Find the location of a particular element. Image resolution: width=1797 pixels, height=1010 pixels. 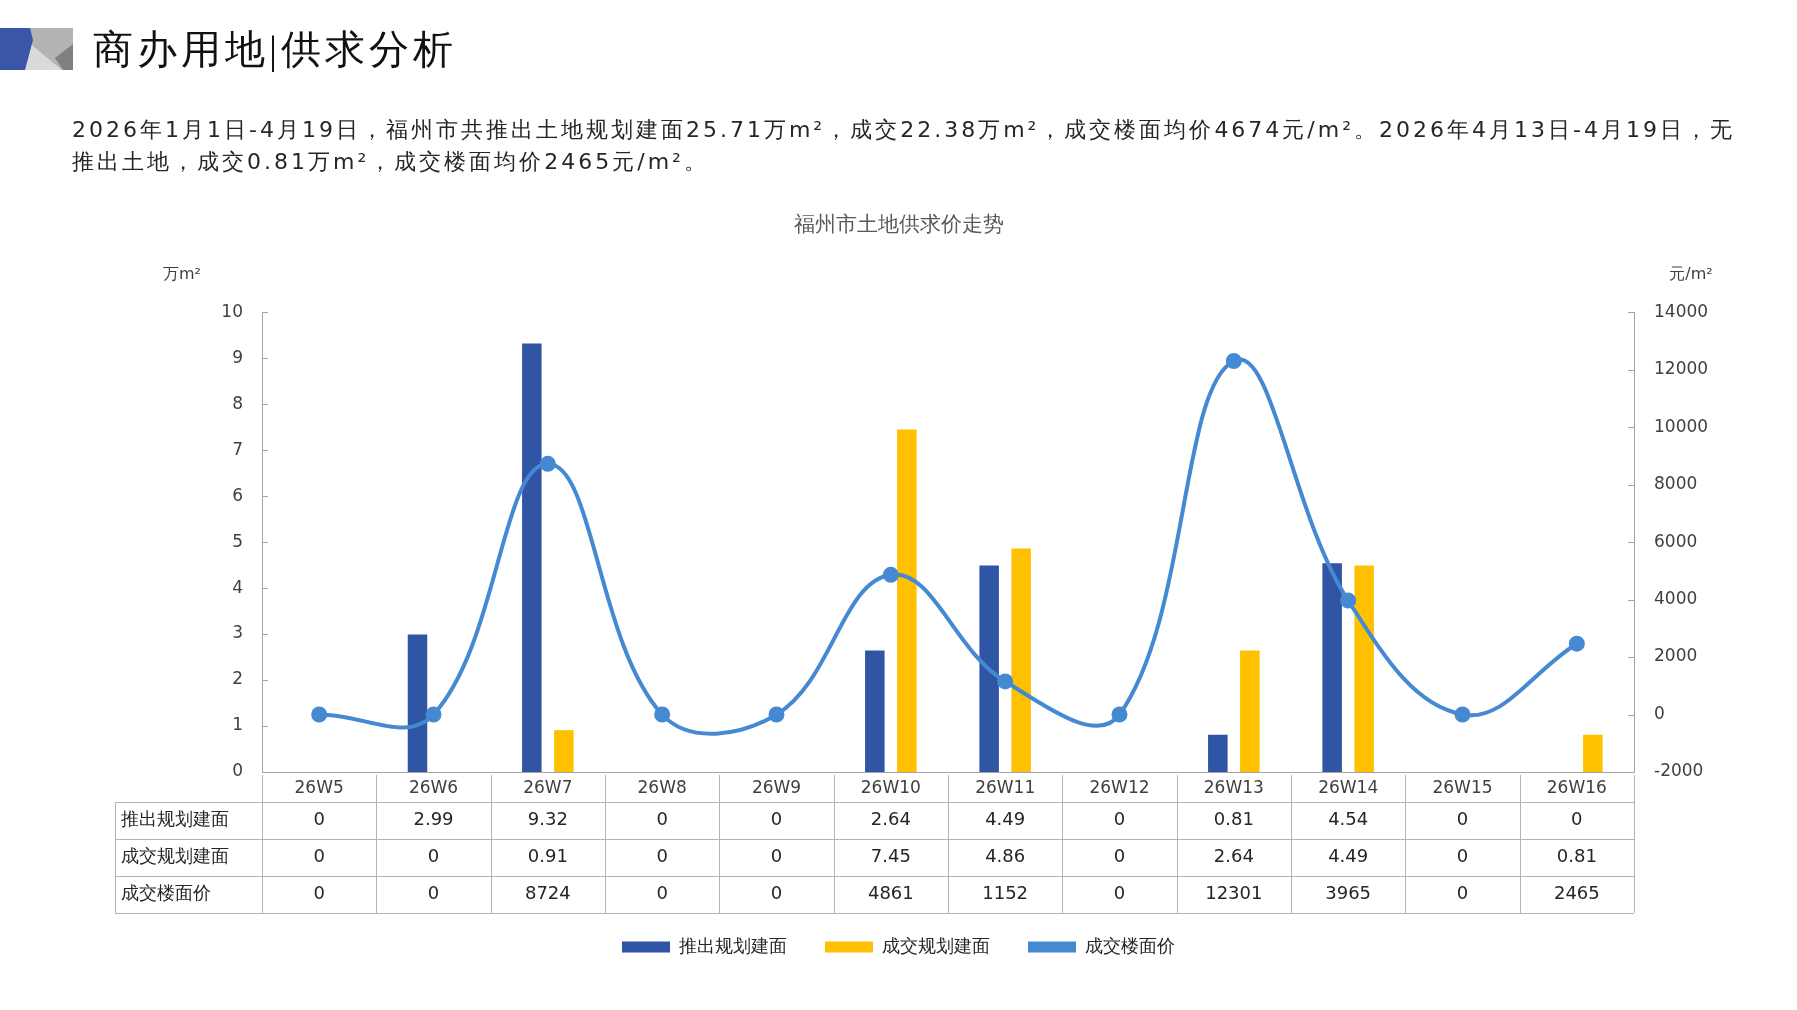

y-tick-label: 4 is located at coordinates (237, 586).